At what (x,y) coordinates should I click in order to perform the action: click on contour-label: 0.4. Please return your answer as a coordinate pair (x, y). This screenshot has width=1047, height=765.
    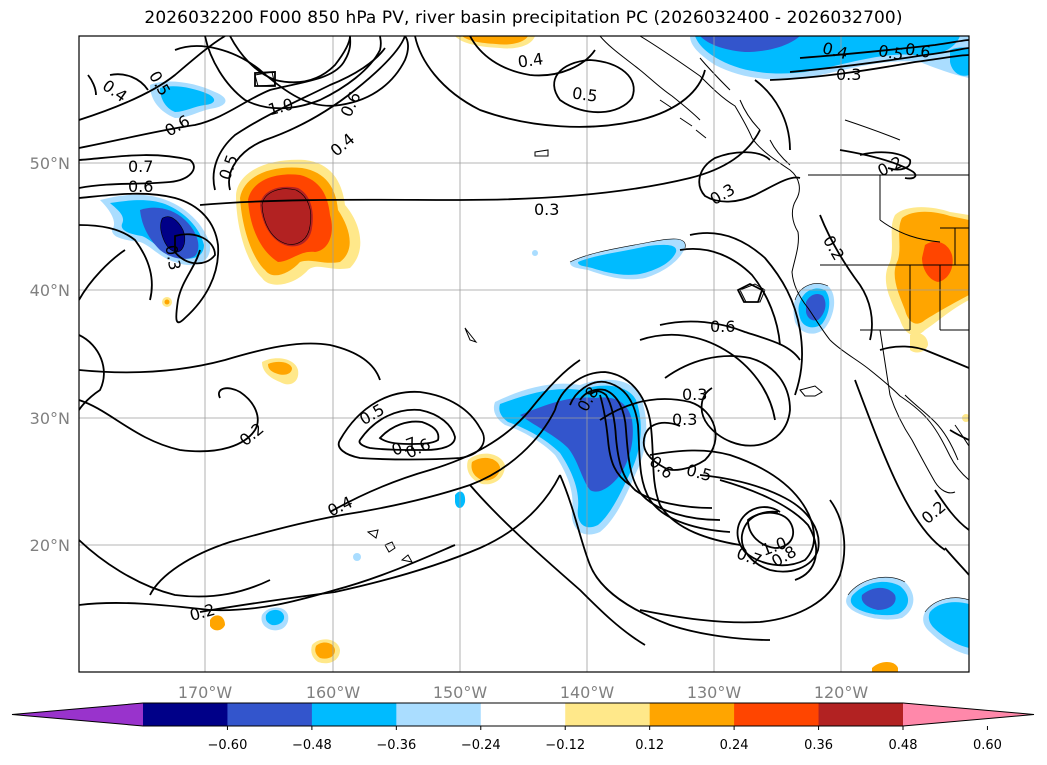
    Looking at the image, I should click on (531, 60).